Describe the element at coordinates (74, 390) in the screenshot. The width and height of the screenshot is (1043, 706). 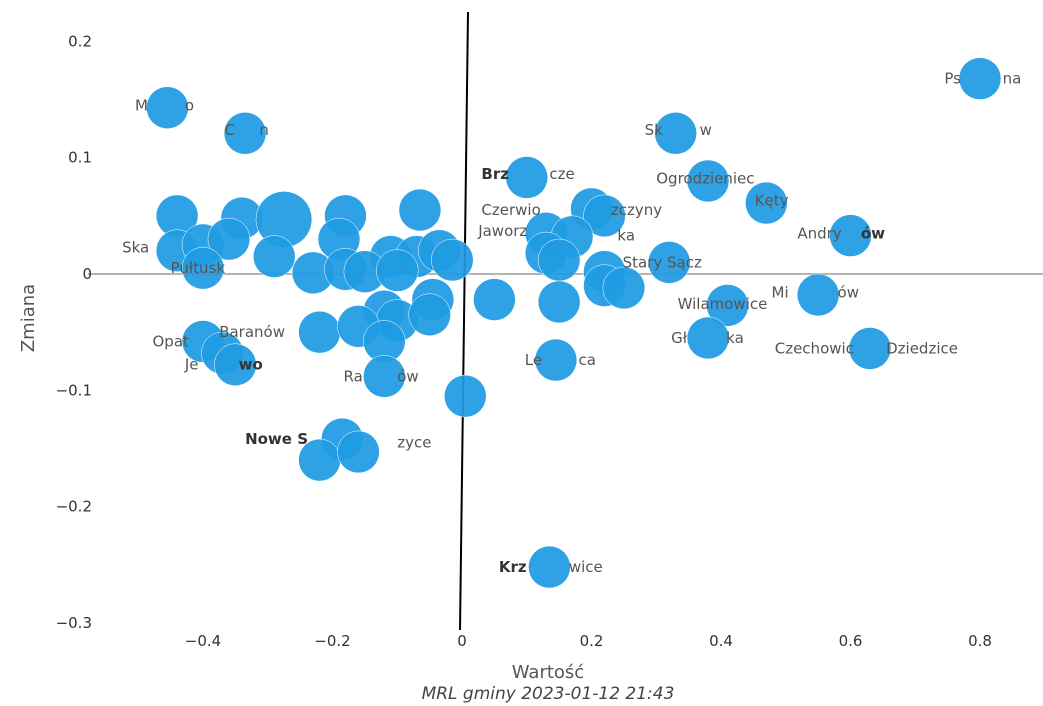
I see `y-tick-label: −0.1` at that location.